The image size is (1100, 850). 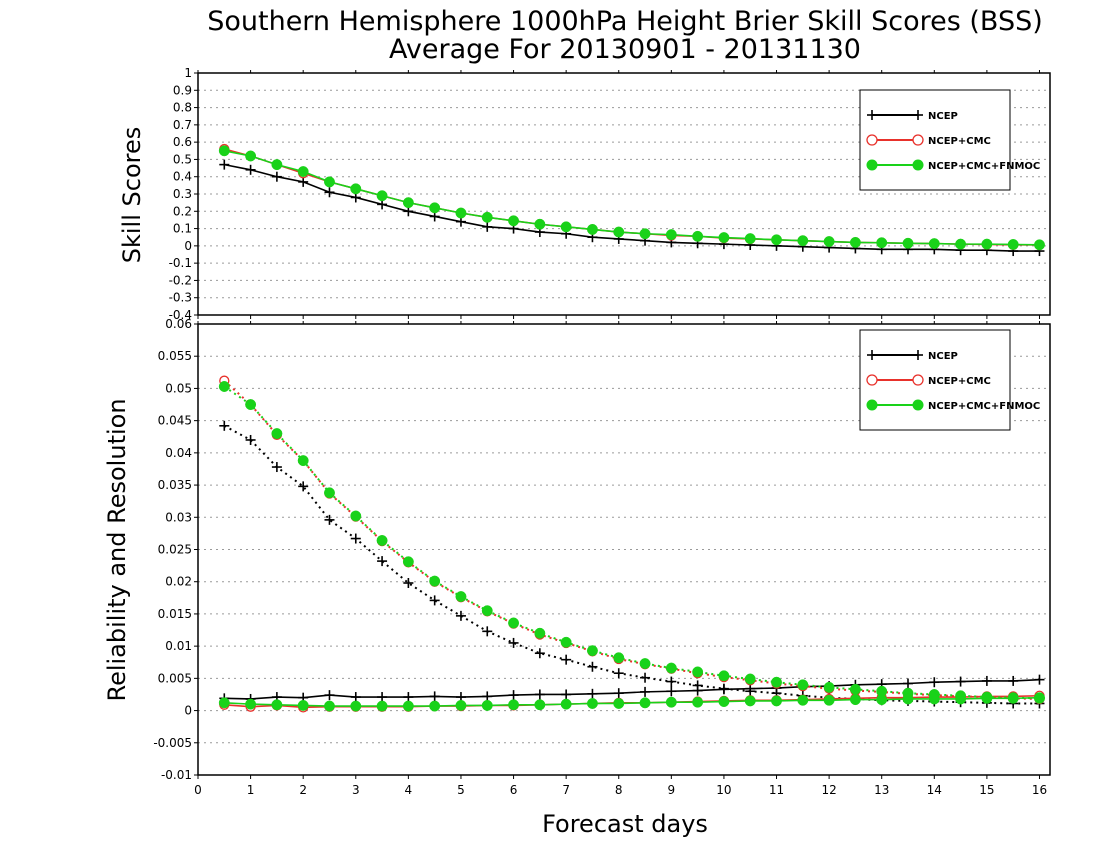 What do you see at coordinates (881, 790) in the screenshot?
I see `x-tick-label: 13` at bounding box center [881, 790].